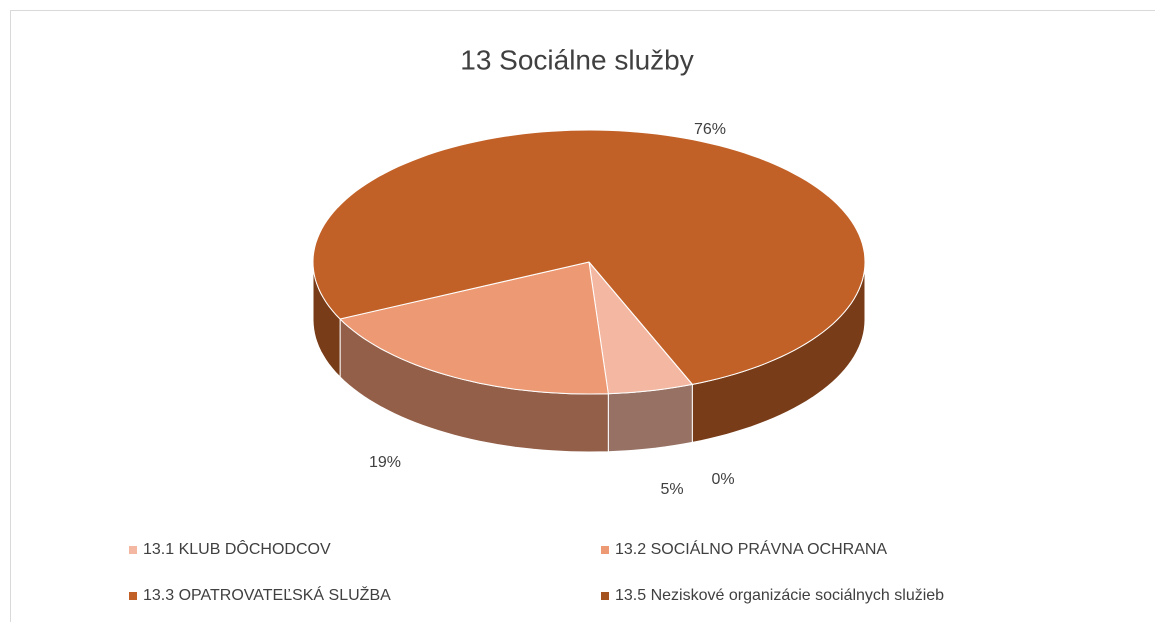 Image resolution: width=1155 pixels, height=622 pixels. Describe the element at coordinates (751, 548) in the screenshot. I see `legend-label: 13.2 SOCIÁLNO PRÁVNA OCHRANA` at that location.